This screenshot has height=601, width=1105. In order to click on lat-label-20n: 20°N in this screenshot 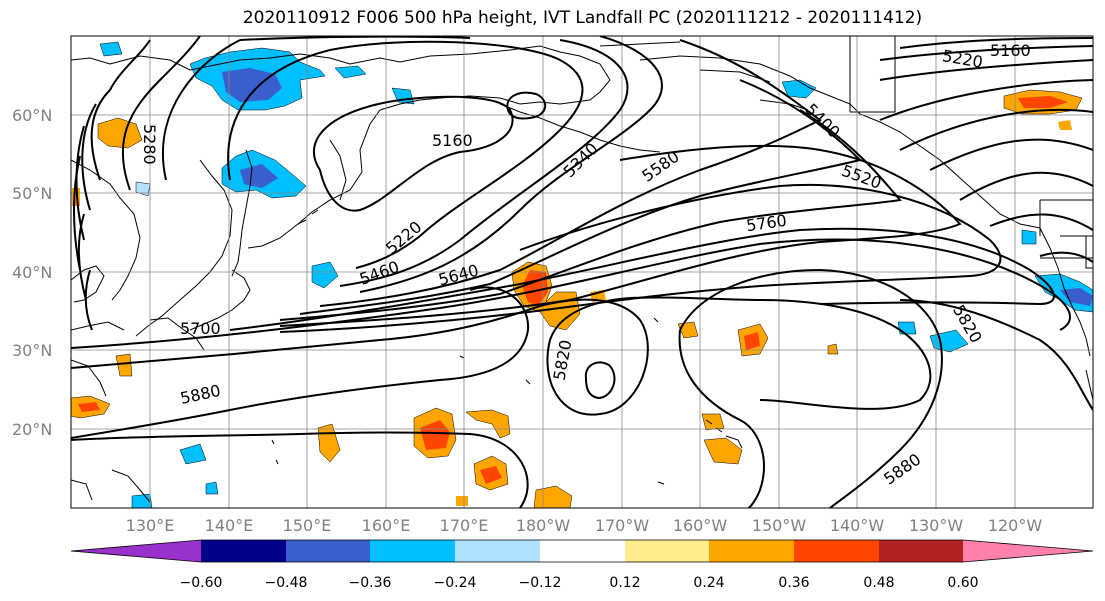, I will do `click(32, 429)`.